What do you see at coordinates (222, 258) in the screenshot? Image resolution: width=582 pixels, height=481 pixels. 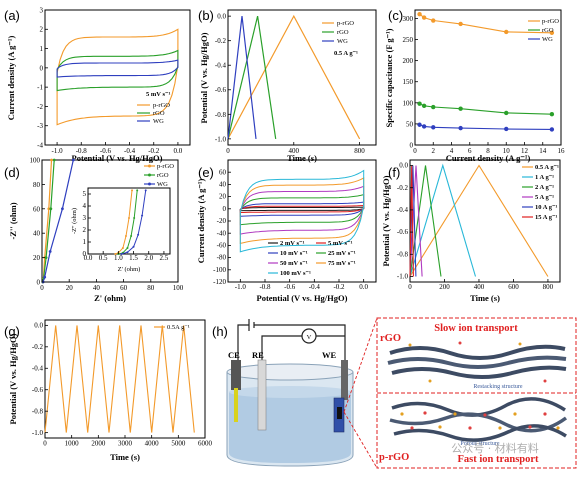 I see `panel-e-ytick-label: -80` at bounding box center [222, 258].